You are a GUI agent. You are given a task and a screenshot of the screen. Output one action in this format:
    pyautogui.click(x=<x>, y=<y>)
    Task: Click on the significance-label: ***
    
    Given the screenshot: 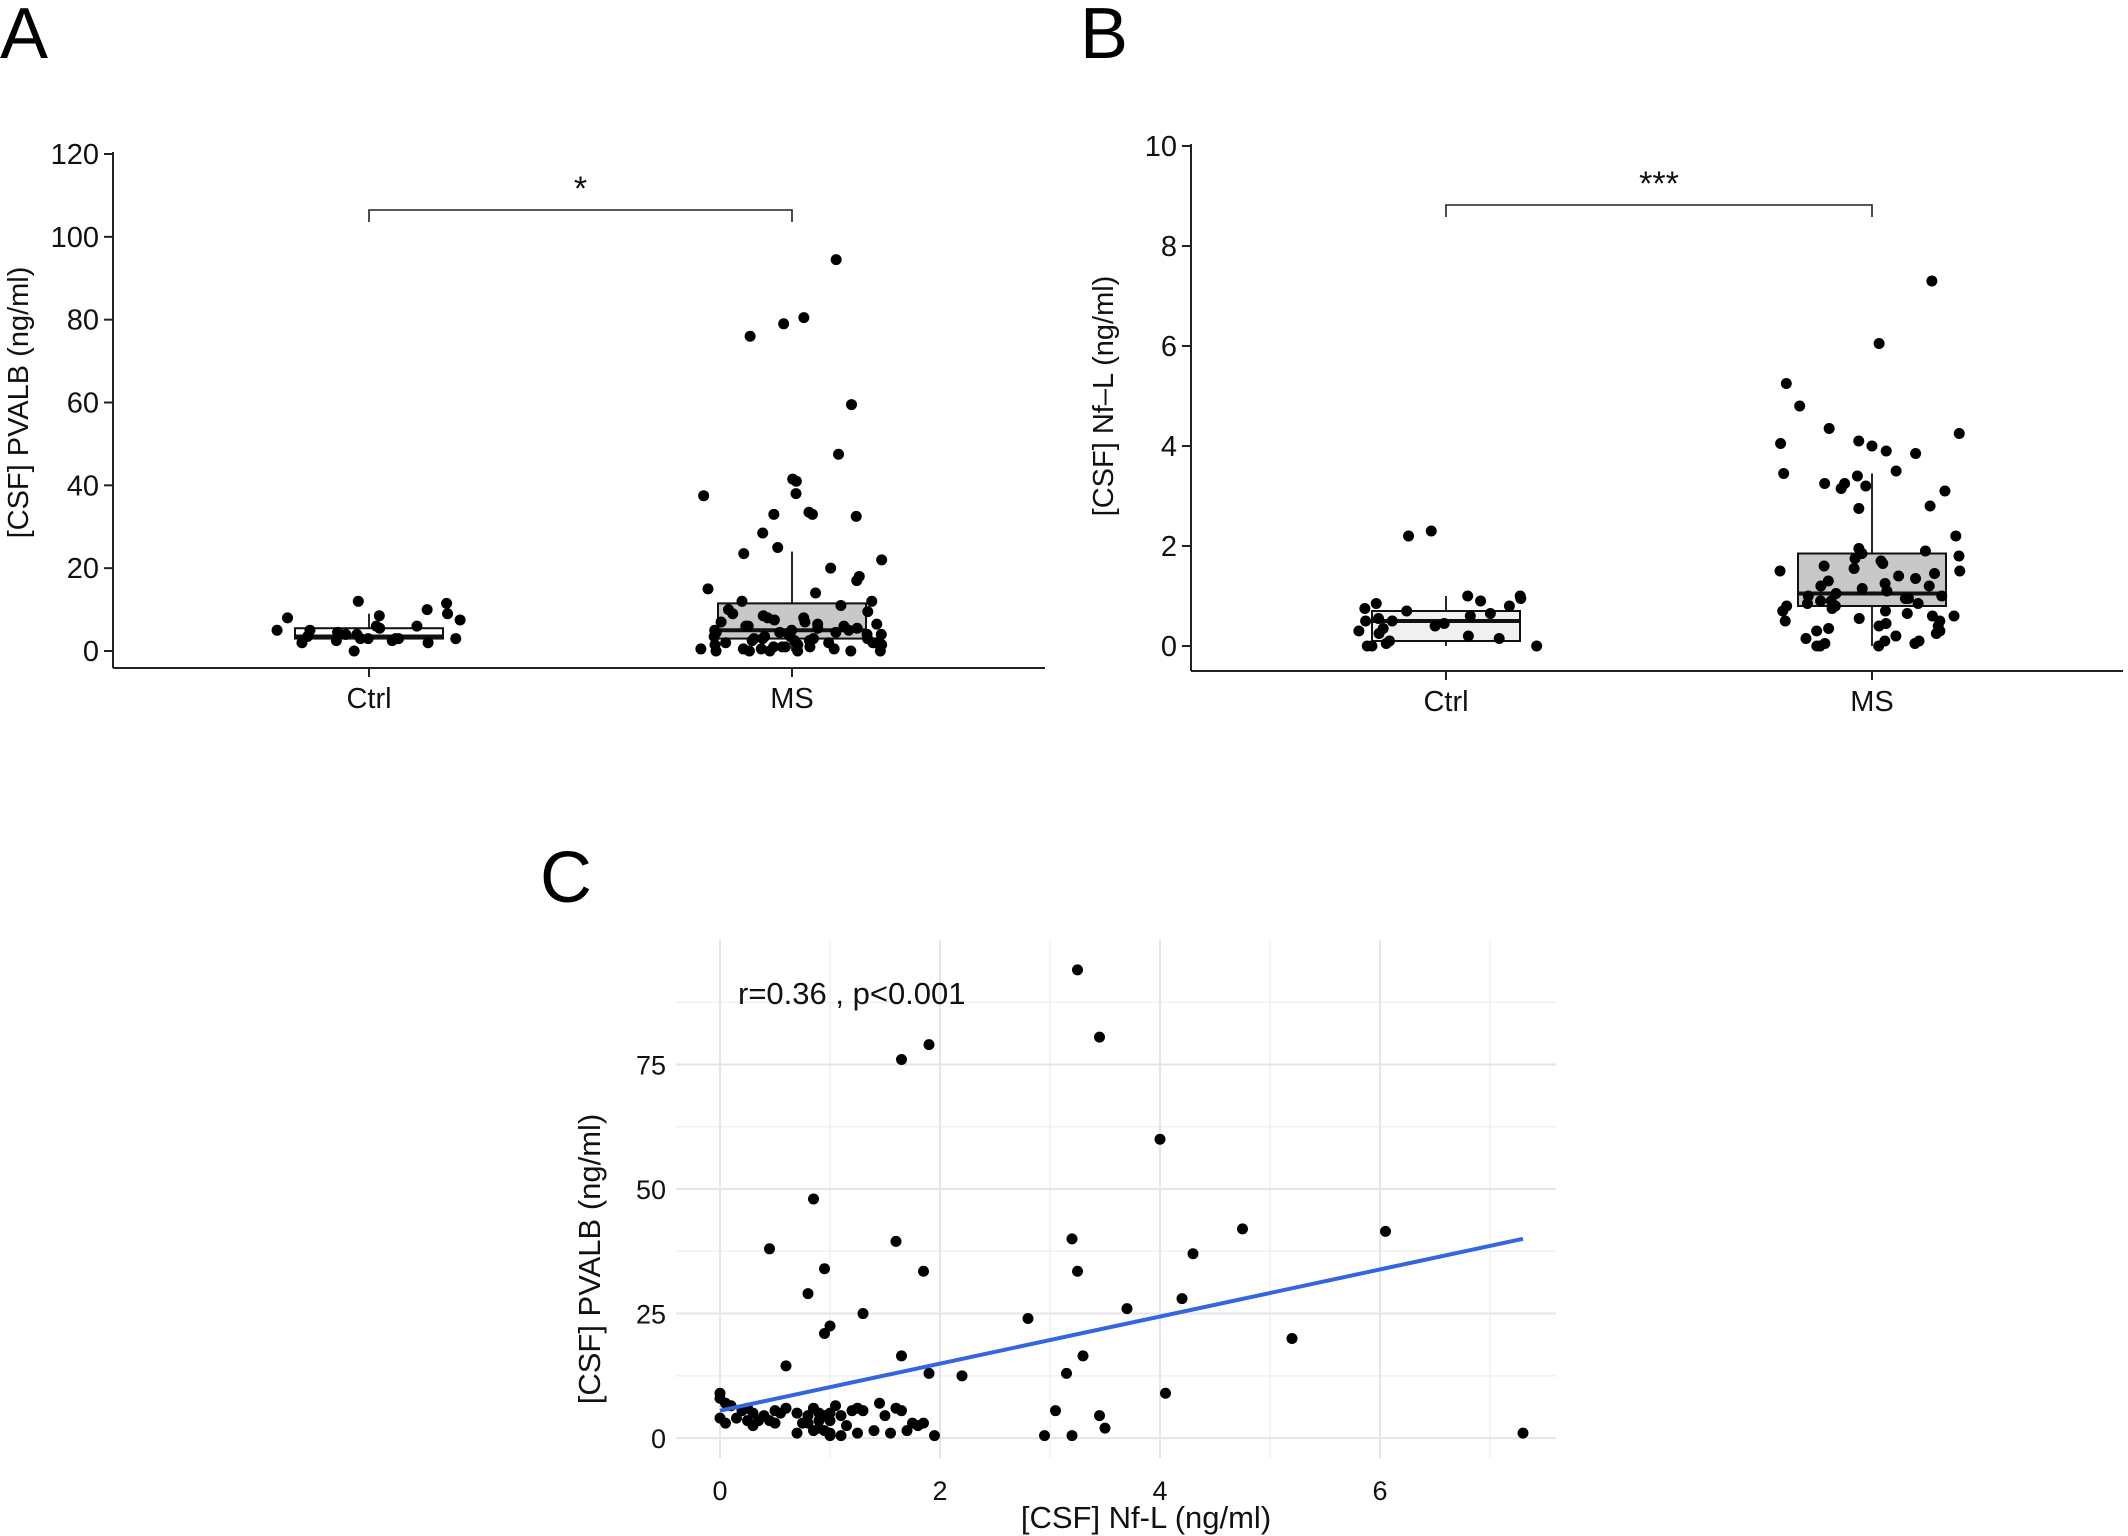 What is the action you would take?
    pyautogui.click(x=1659, y=184)
    